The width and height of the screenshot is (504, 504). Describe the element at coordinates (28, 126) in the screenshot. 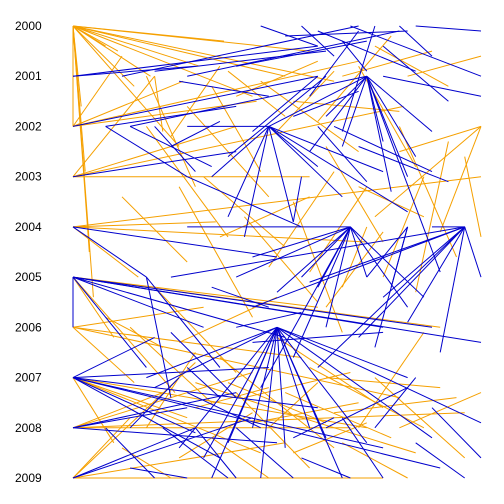

I see `y-tick-label: 2002` at that location.